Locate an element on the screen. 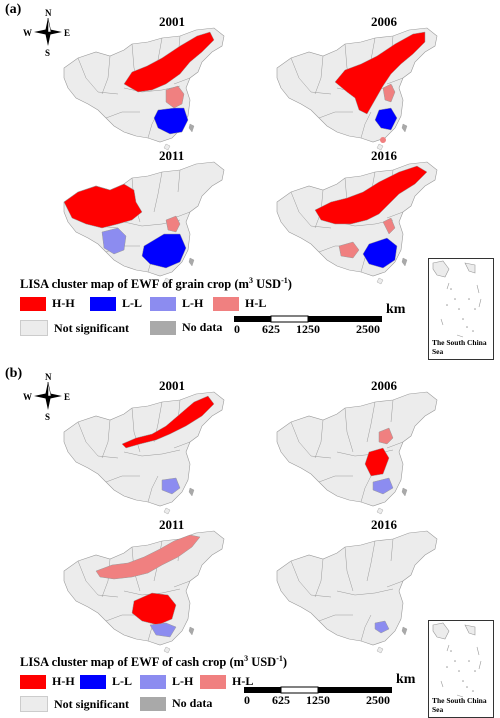  panel-a-label: (a) is located at coordinates (13, 9).